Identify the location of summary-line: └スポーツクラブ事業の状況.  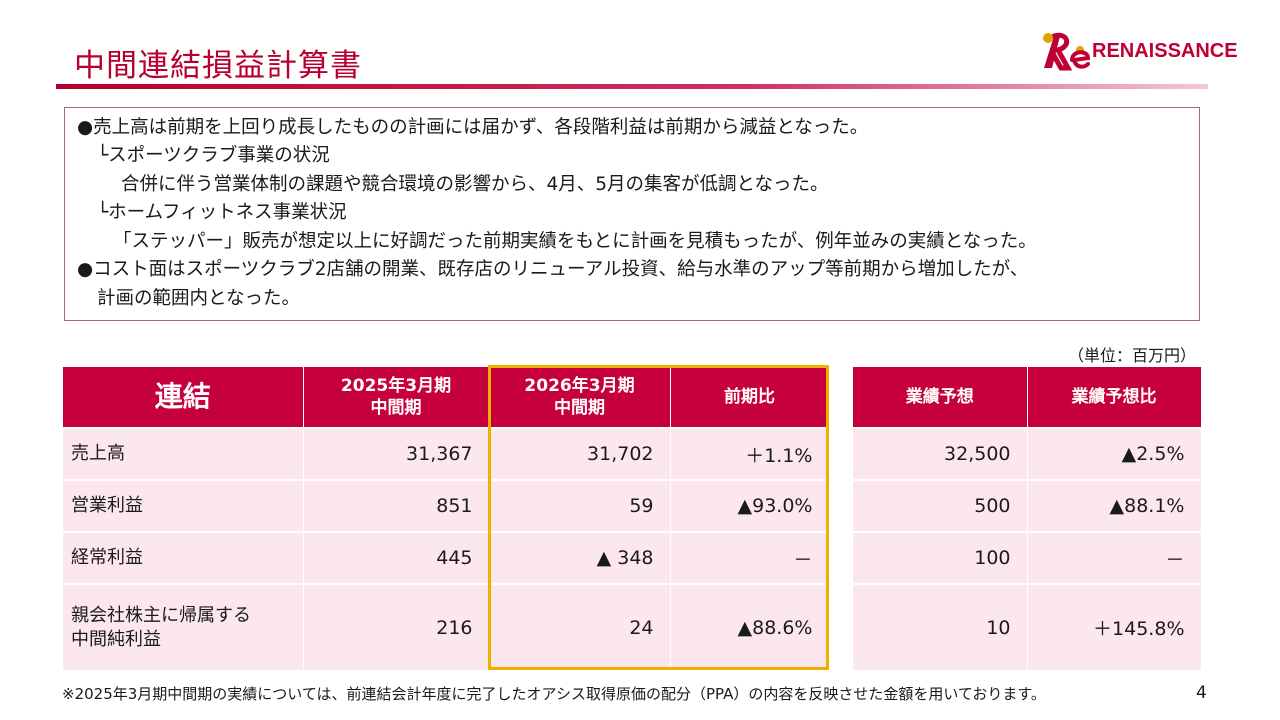
(213, 155).